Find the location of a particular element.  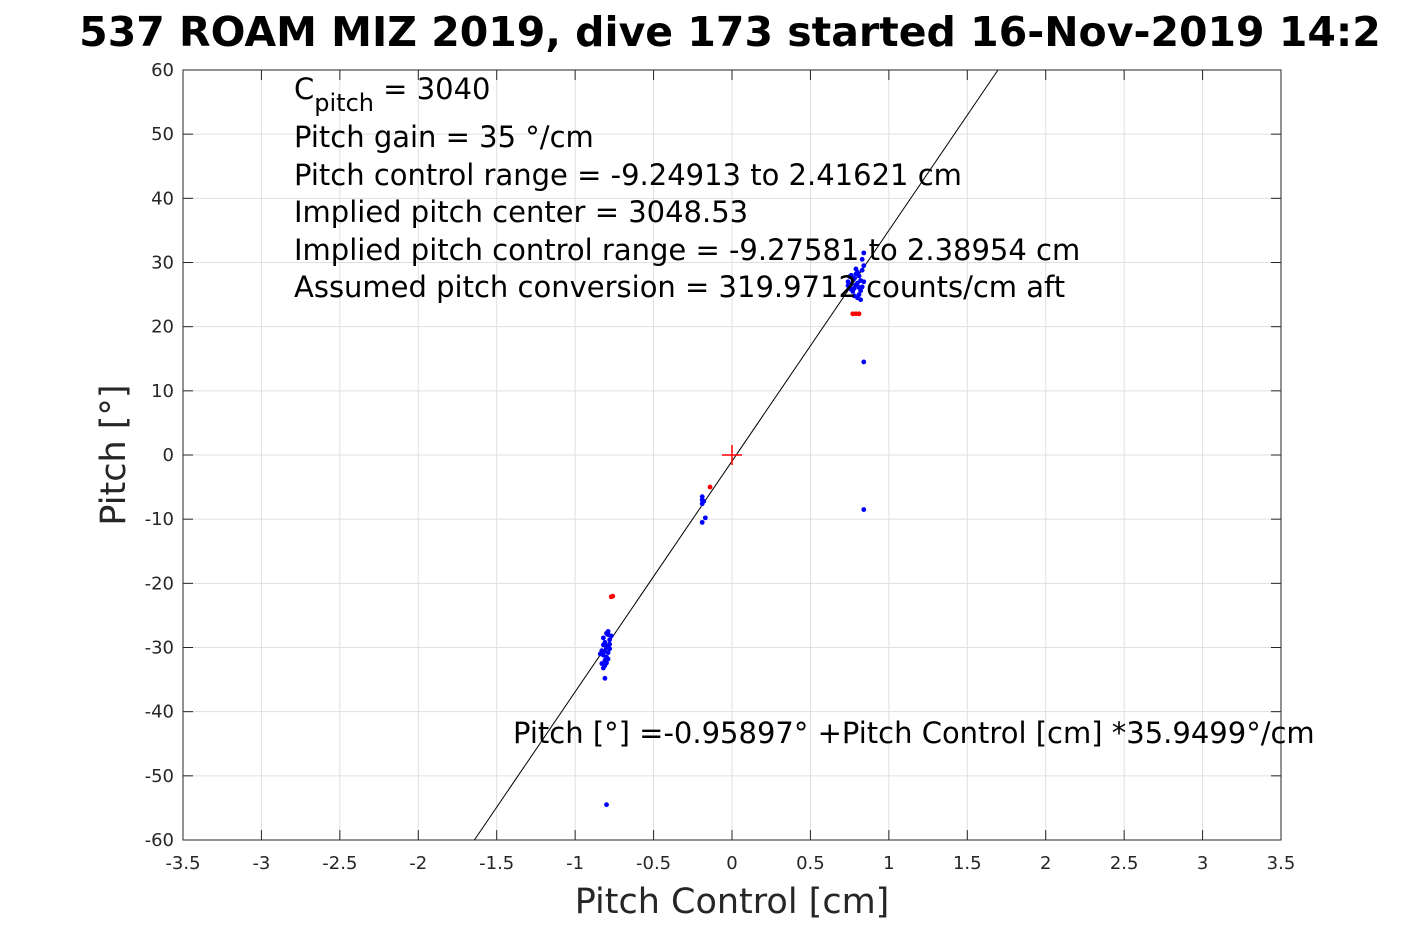

c-pitch-annotation: Cpitch = 3040 is located at coordinates (392, 94).